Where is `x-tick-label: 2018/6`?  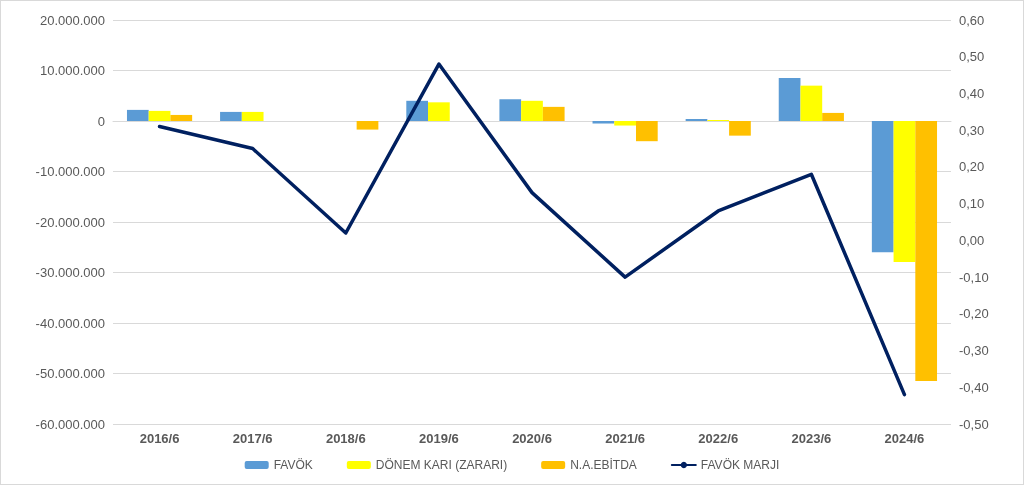
x-tick-label: 2018/6 is located at coordinates (345, 438).